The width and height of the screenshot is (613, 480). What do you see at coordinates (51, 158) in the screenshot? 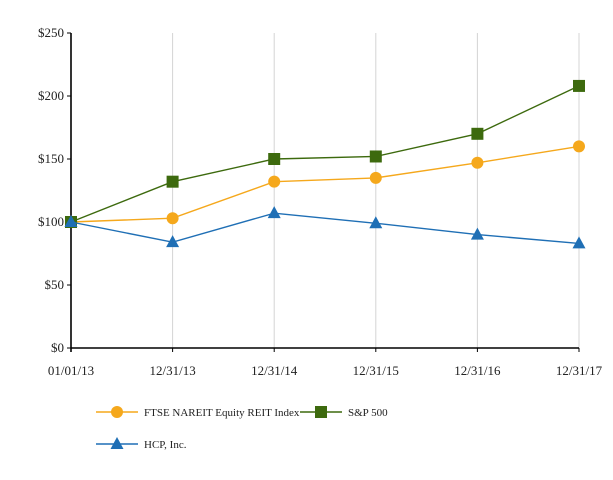
I see `y-tick-label: $150` at bounding box center [51, 158].